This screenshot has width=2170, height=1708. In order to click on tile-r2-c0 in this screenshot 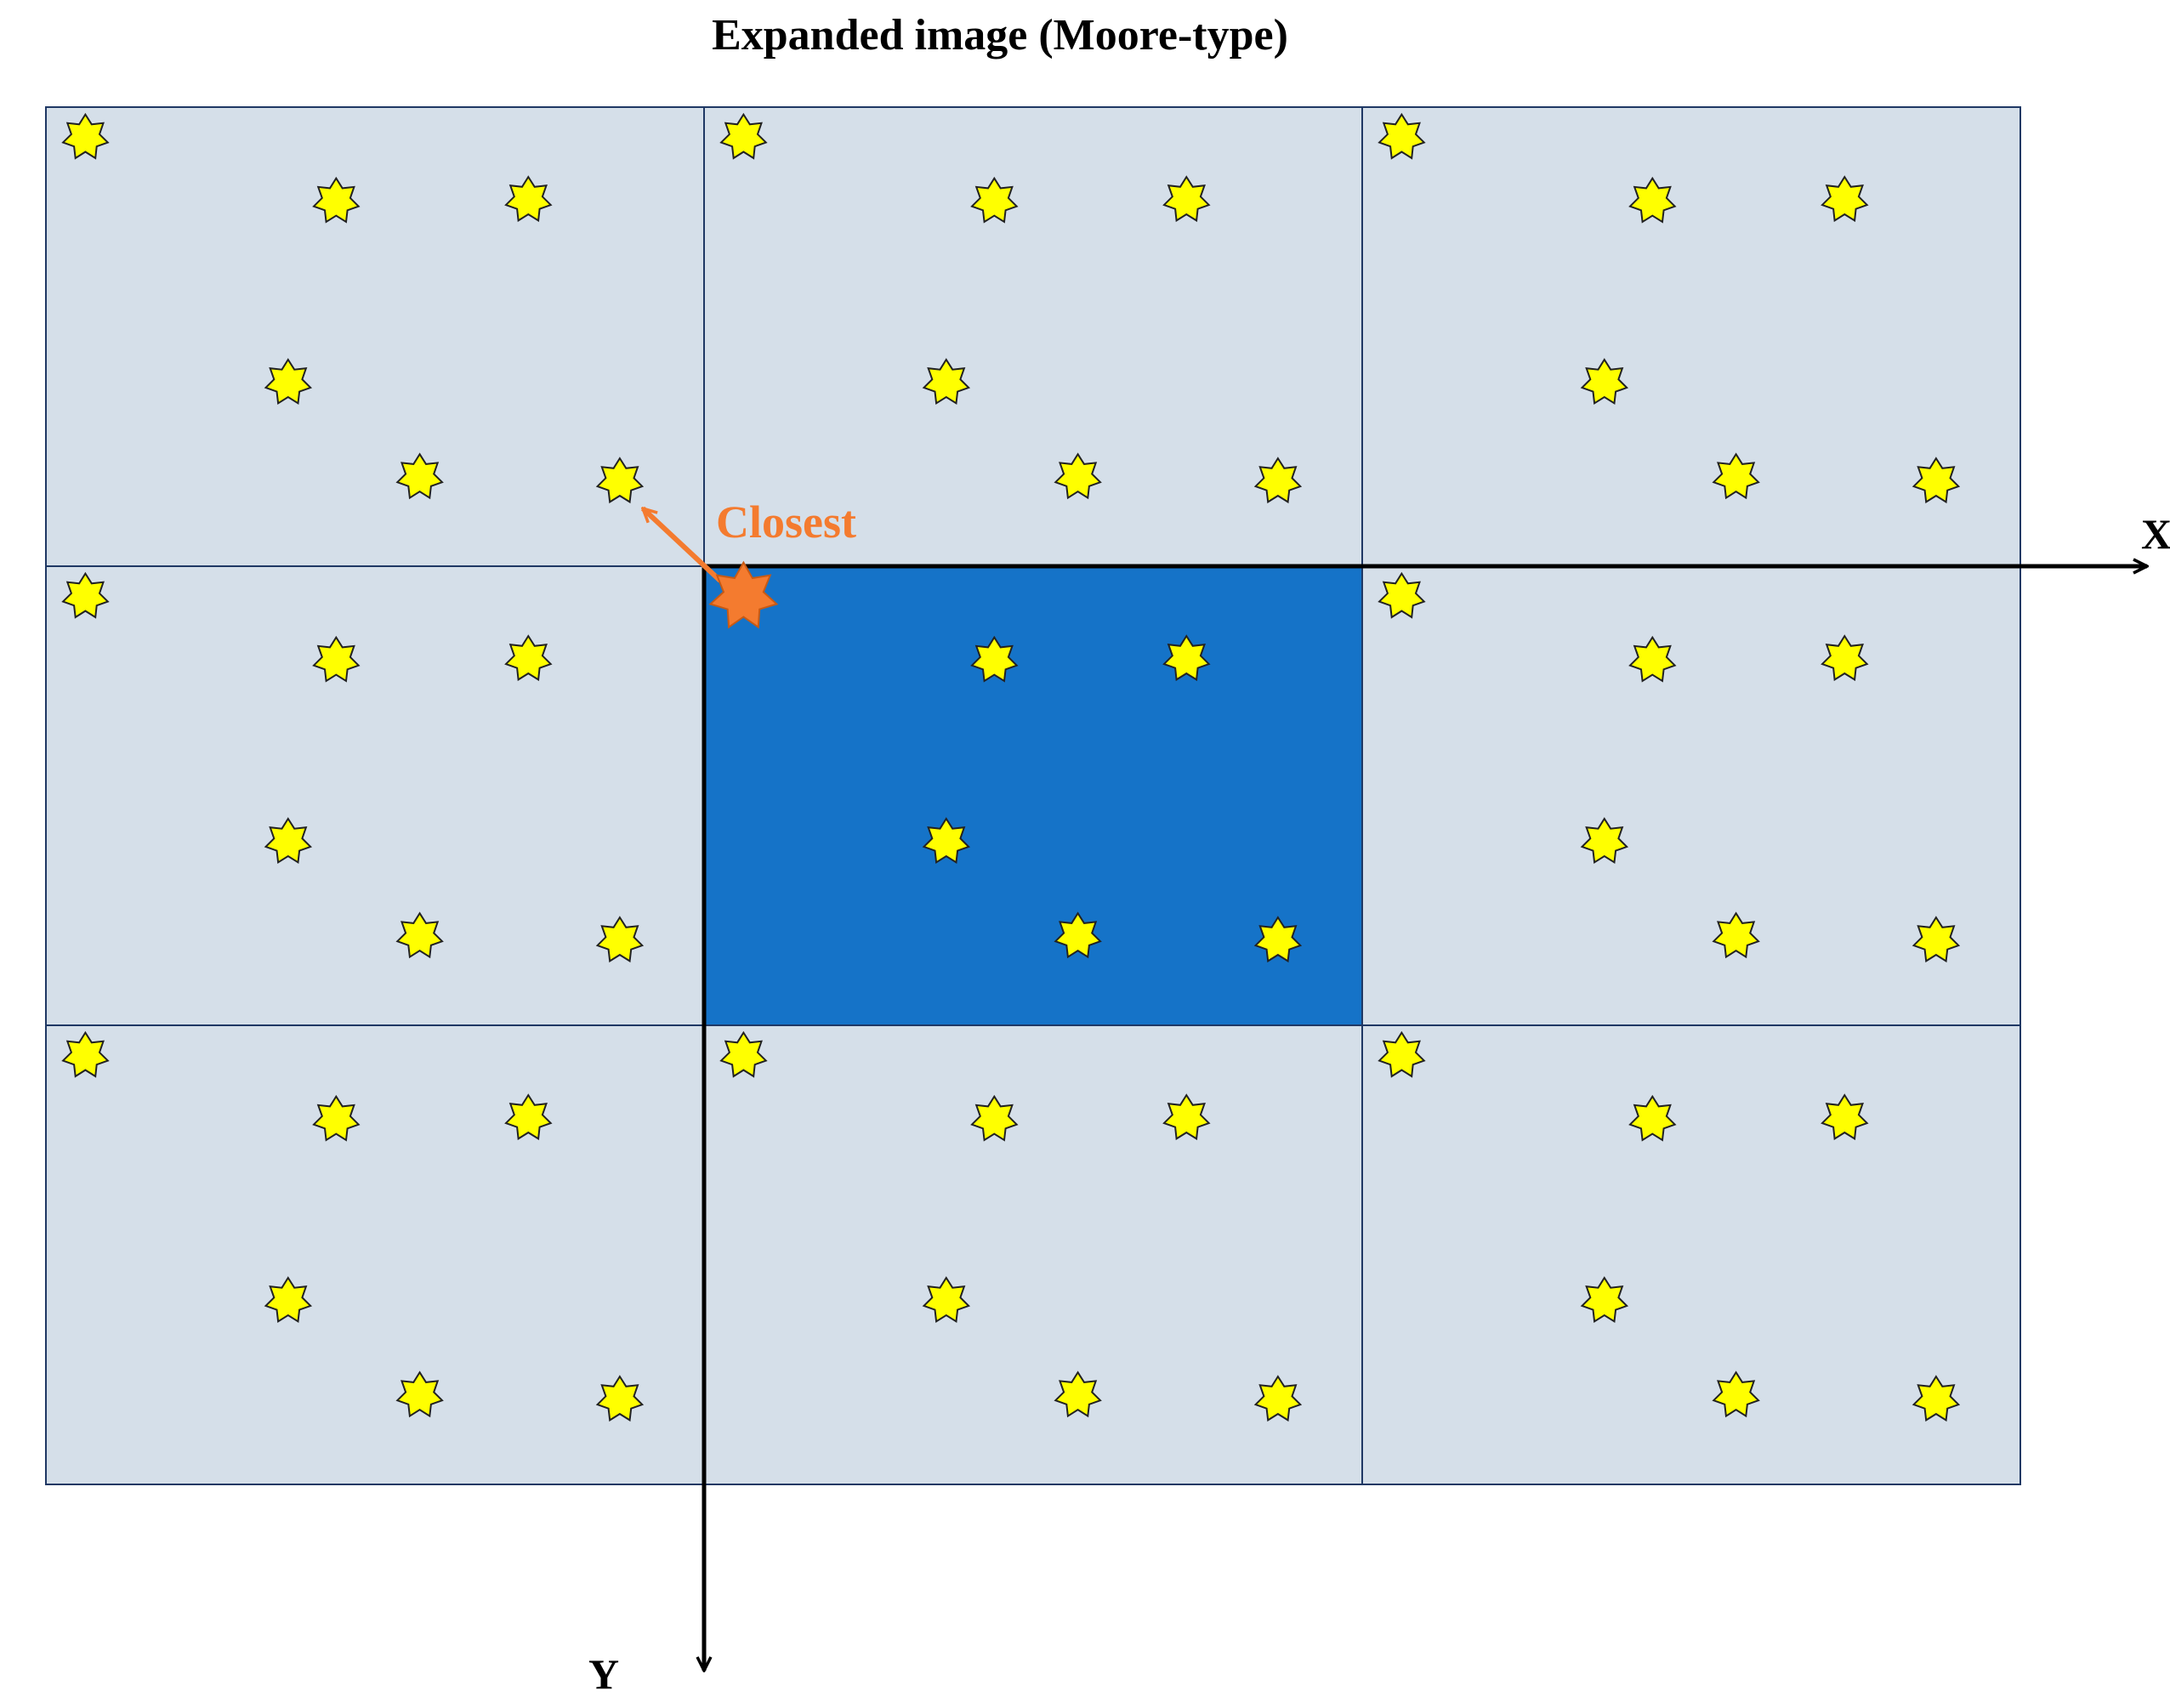, I will do `click(375, 1254)`.